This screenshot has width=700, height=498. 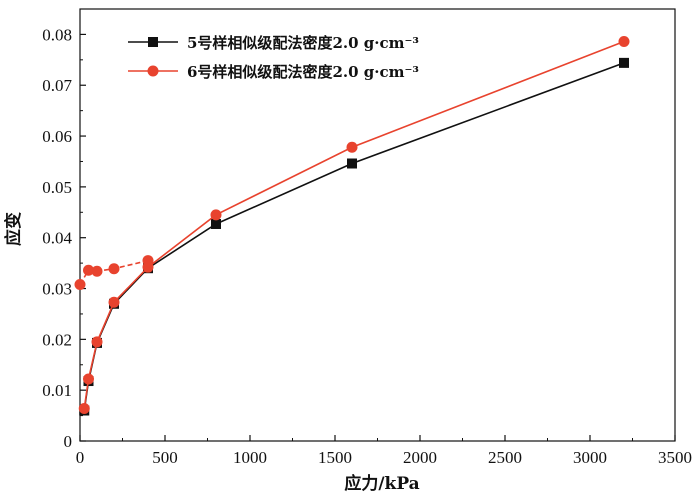 What do you see at coordinates (57, 34) in the screenshot?
I see `y-tick-label: 0.08` at bounding box center [57, 34].